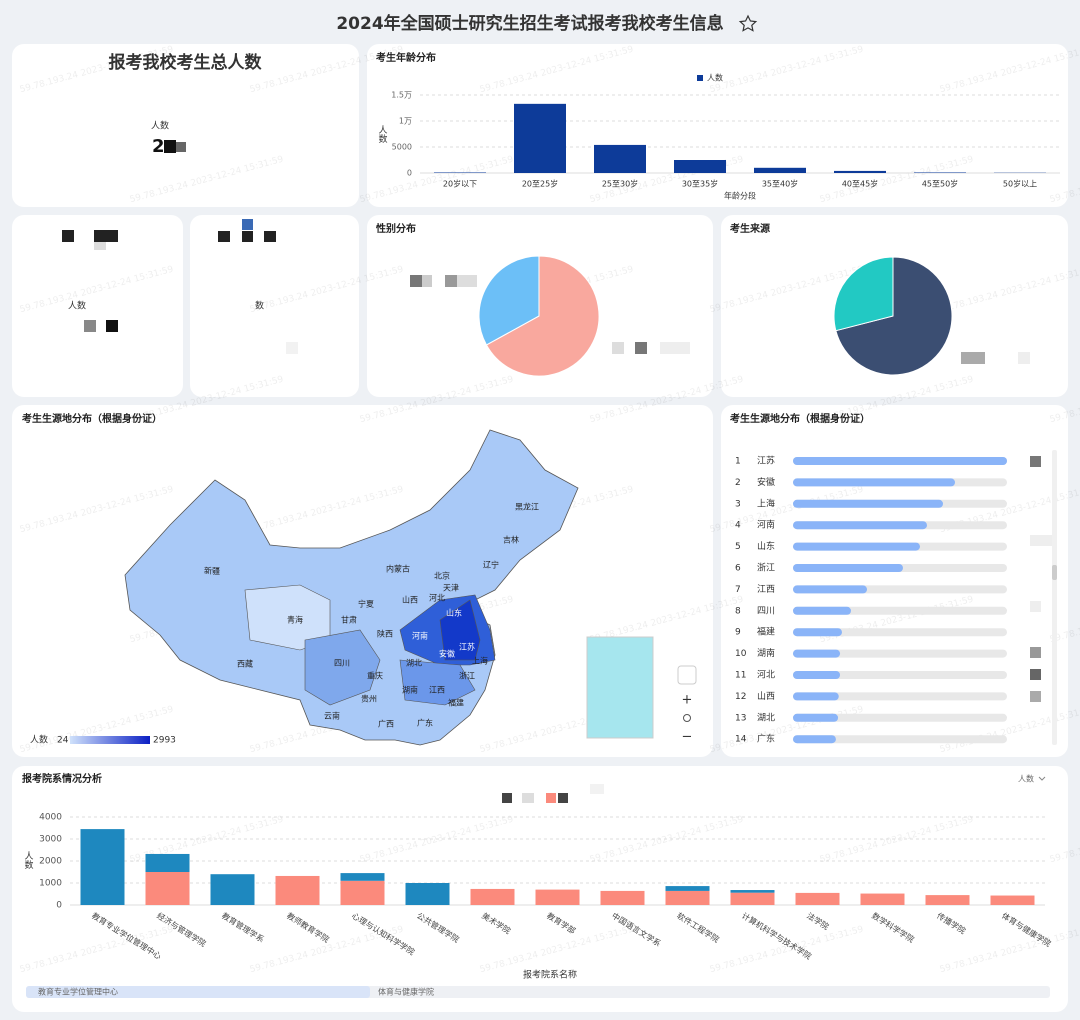  What do you see at coordinates (406, 57) in the screenshot?
I see `chart-title: 考生年龄分布` at bounding box center [406, 57].